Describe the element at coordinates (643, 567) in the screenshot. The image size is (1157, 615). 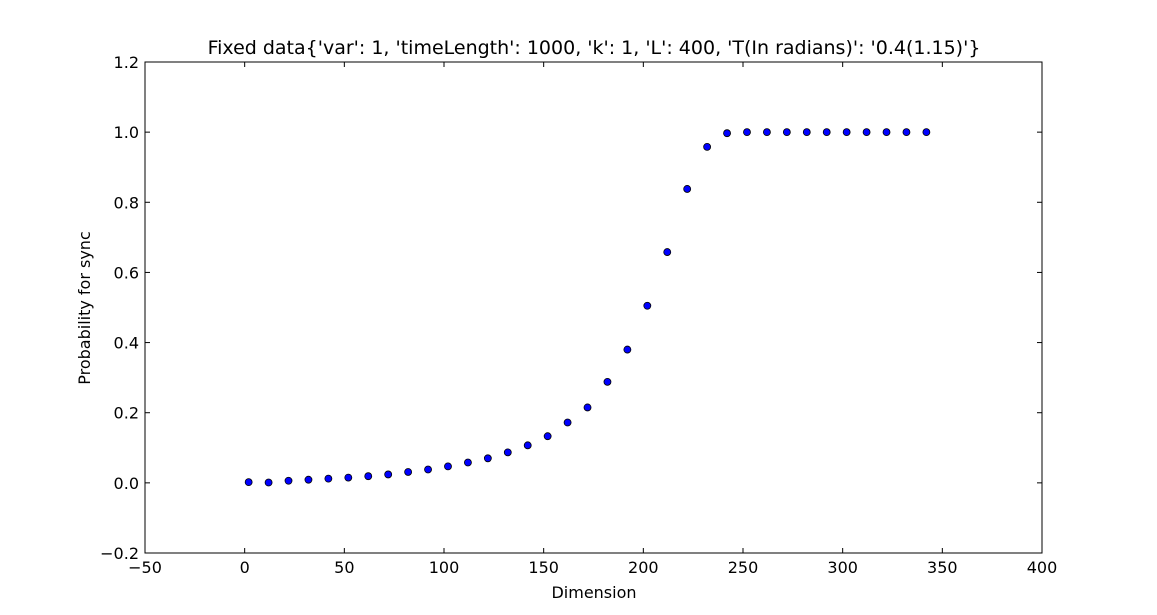
I see `x-tick-label: 200` at that location.